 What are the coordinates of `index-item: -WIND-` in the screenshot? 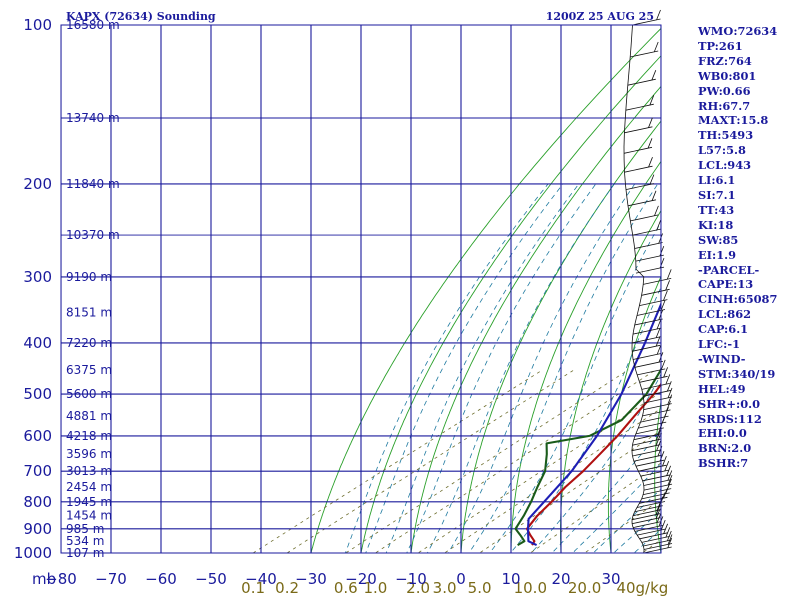 It's located at (722, 358).